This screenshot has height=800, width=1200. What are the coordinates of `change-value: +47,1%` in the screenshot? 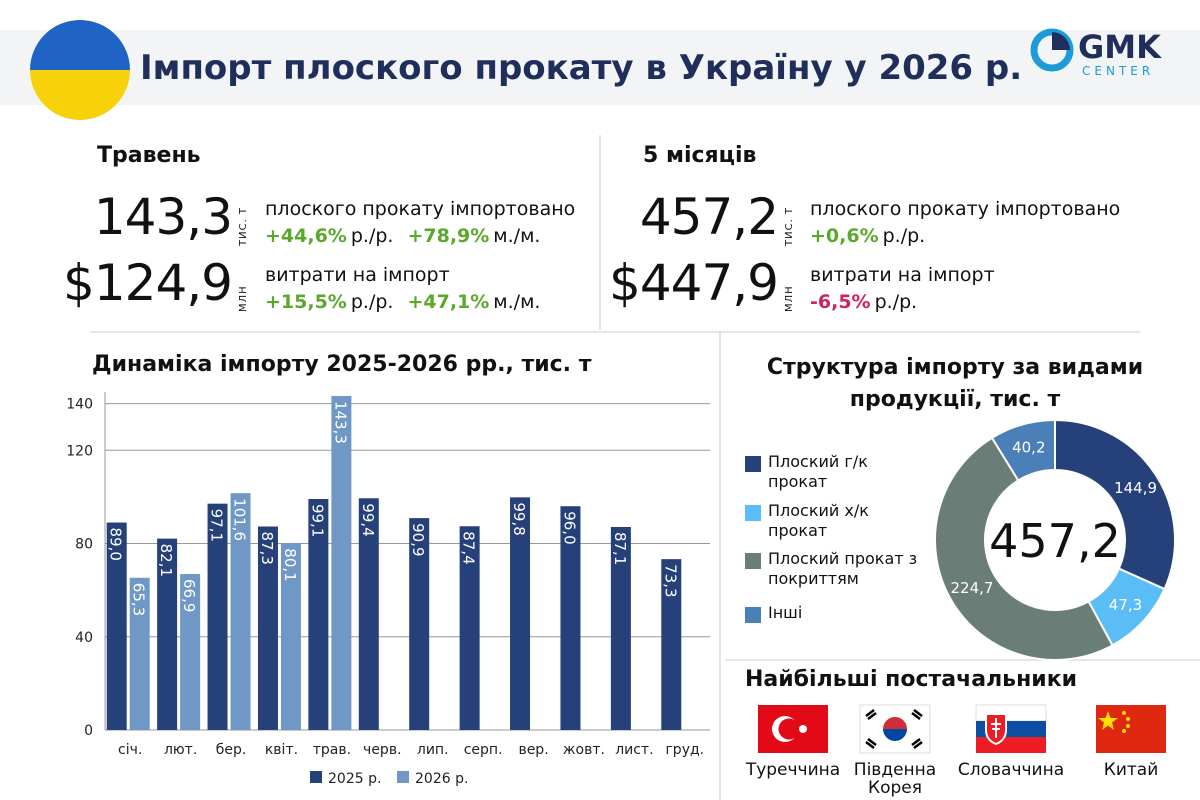 It's located at (448, 302).